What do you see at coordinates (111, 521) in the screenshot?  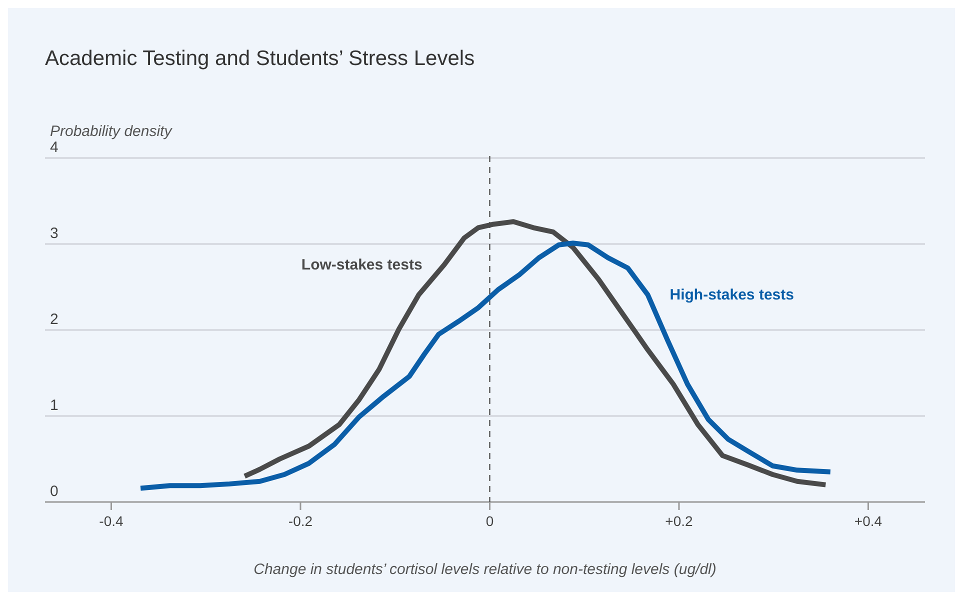 I see `x-tick-label: -0.4` at bounding box center [111, 521].